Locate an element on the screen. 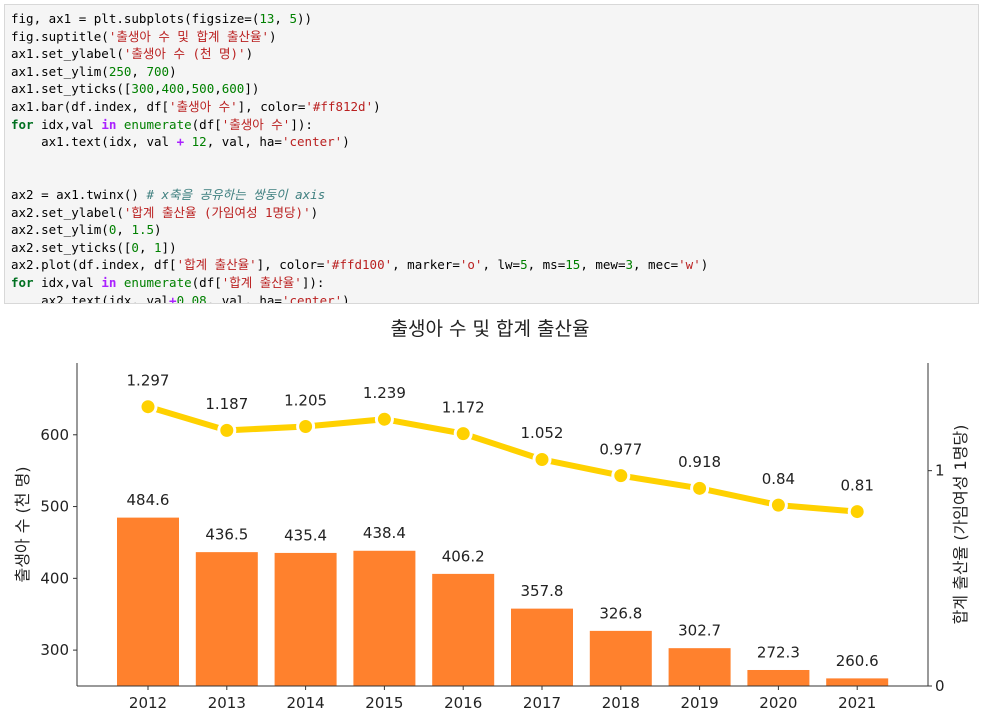 This screenshot has width=986, height=718. line-label-2016: 1.172 is located at coordinates (463, 407).